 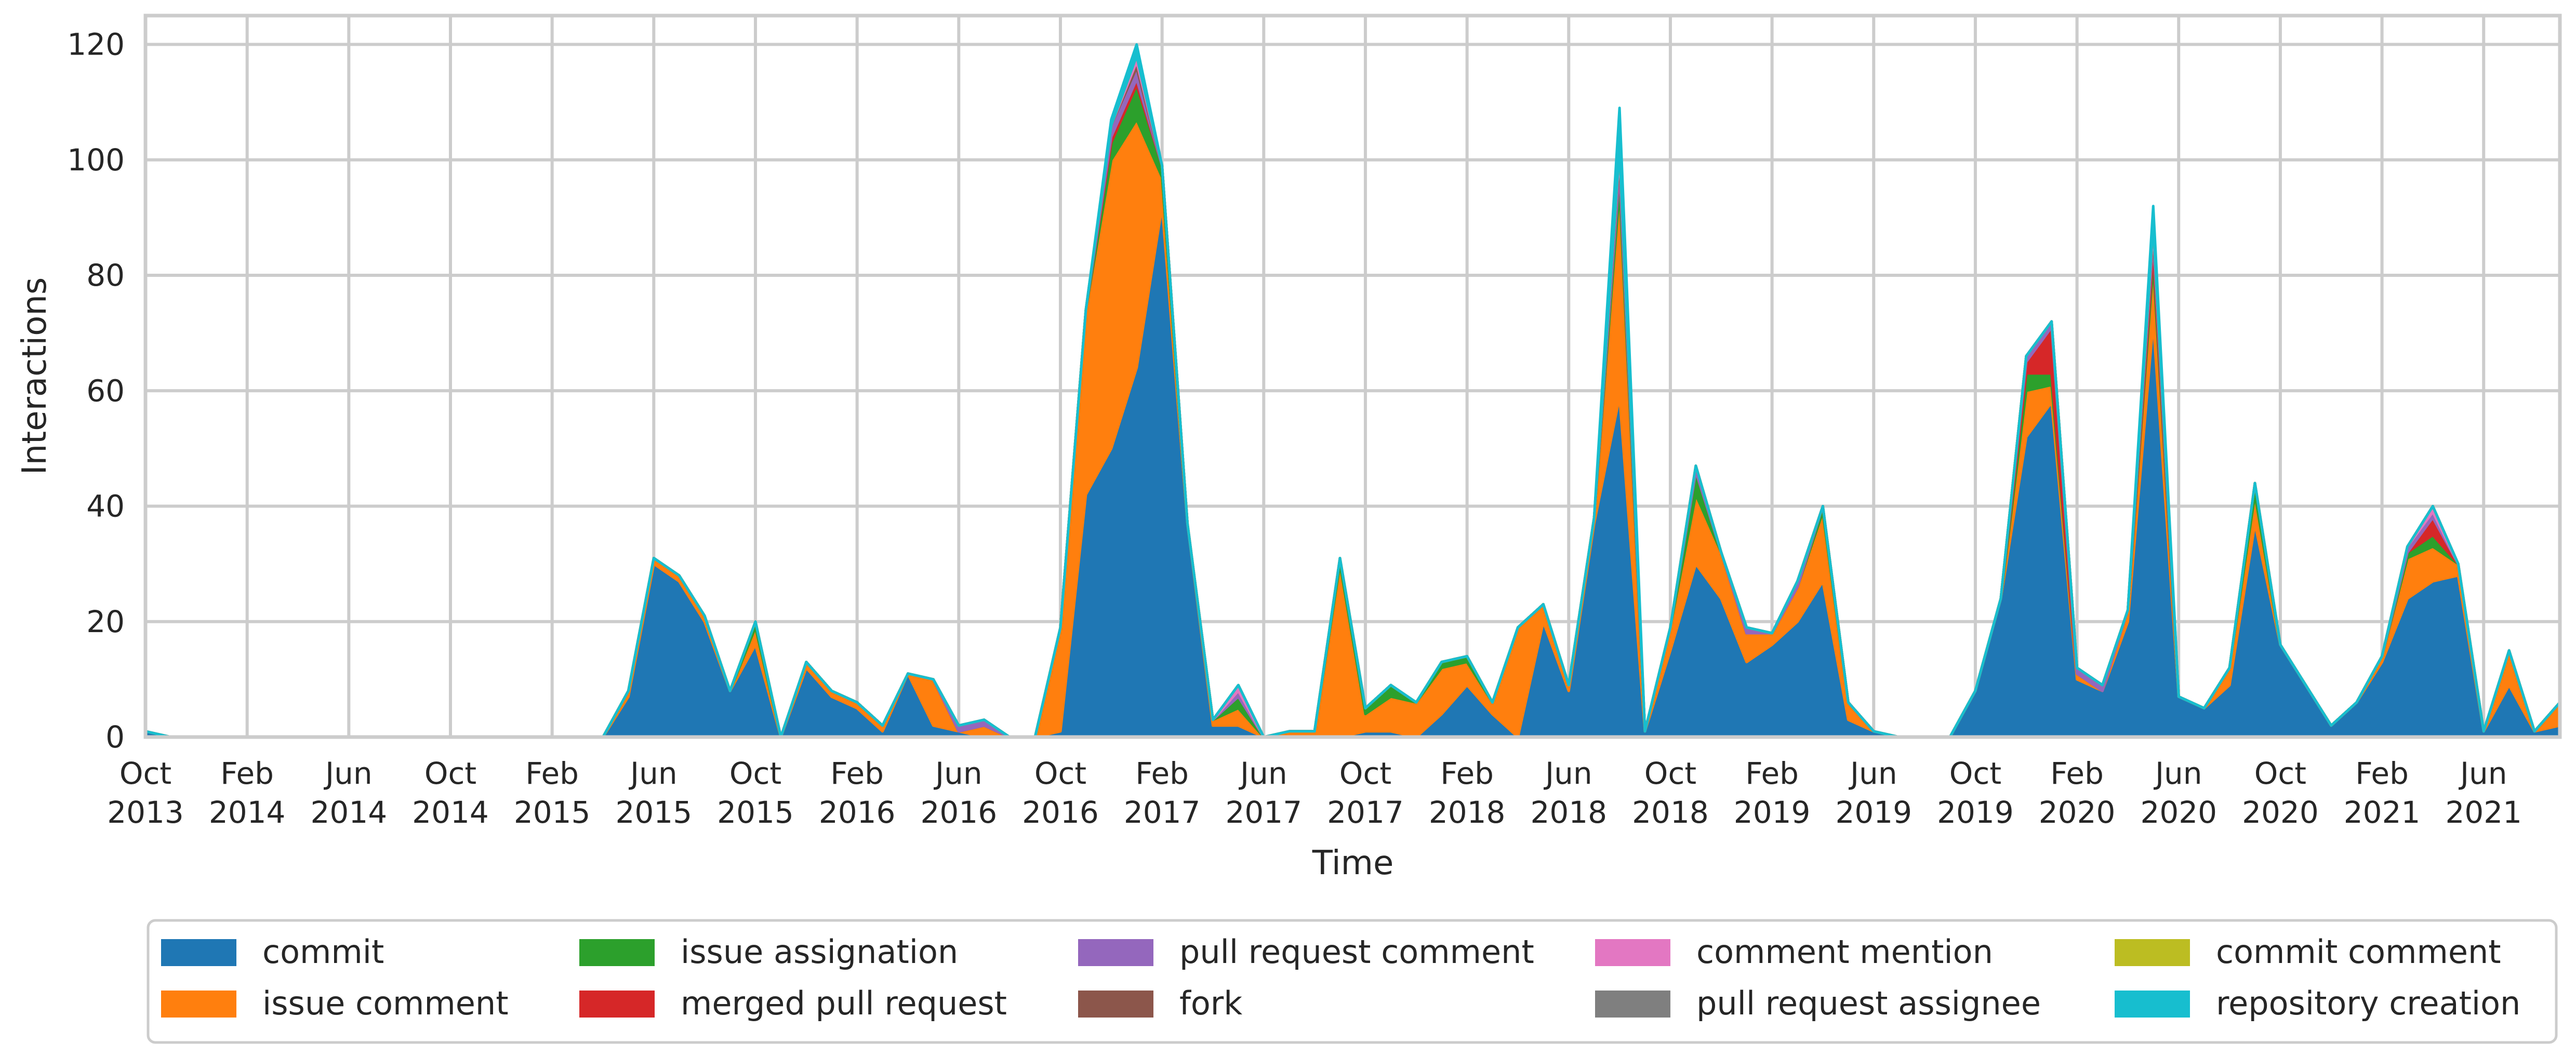 What do you see at coordinates (2368, 1003) in the screenshot?
I see `legend-label-repository-creation: repository creation` at bounding box center [2368, 1003].